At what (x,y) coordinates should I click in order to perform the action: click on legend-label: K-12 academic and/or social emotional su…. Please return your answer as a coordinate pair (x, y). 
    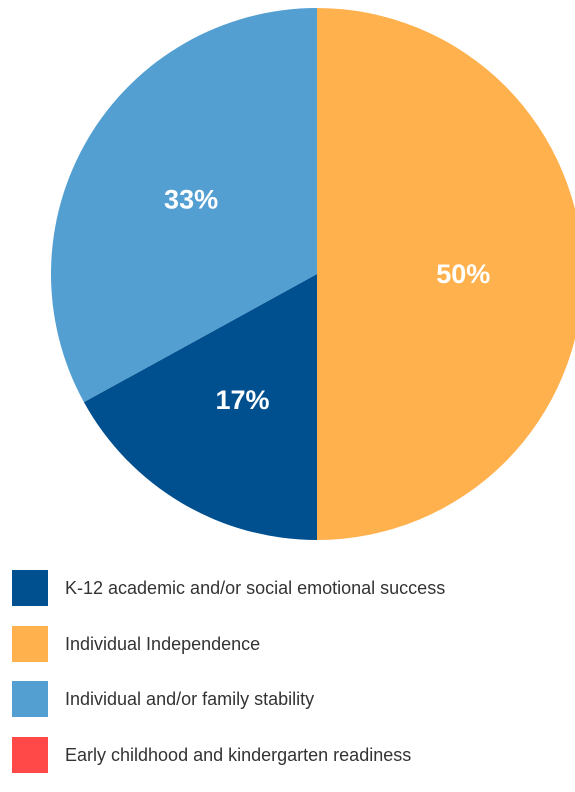
    Looking at the image, I should click on (255, 588).